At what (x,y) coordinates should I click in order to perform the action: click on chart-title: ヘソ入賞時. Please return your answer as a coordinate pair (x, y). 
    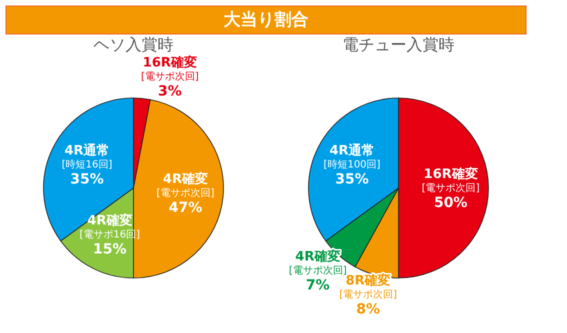
    Looking at the image, I should click on (134, 44).